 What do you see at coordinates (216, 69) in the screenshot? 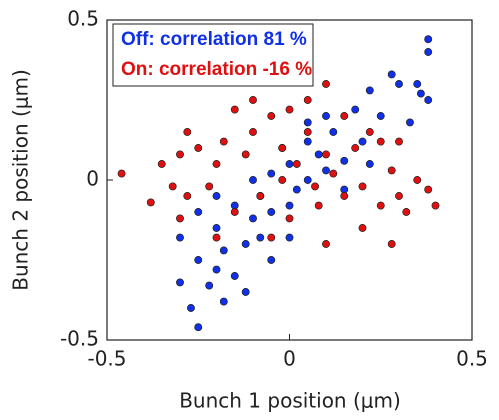
I see `legend-entry: On: correlation -16 %` at bounding box center [216, 69].